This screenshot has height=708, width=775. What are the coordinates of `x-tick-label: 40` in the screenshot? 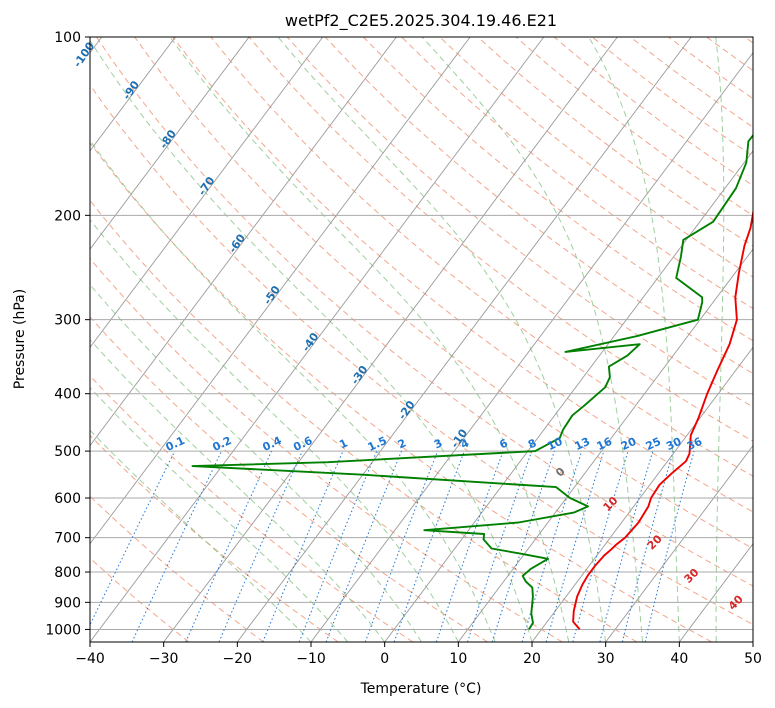 It's located at (679, 659).